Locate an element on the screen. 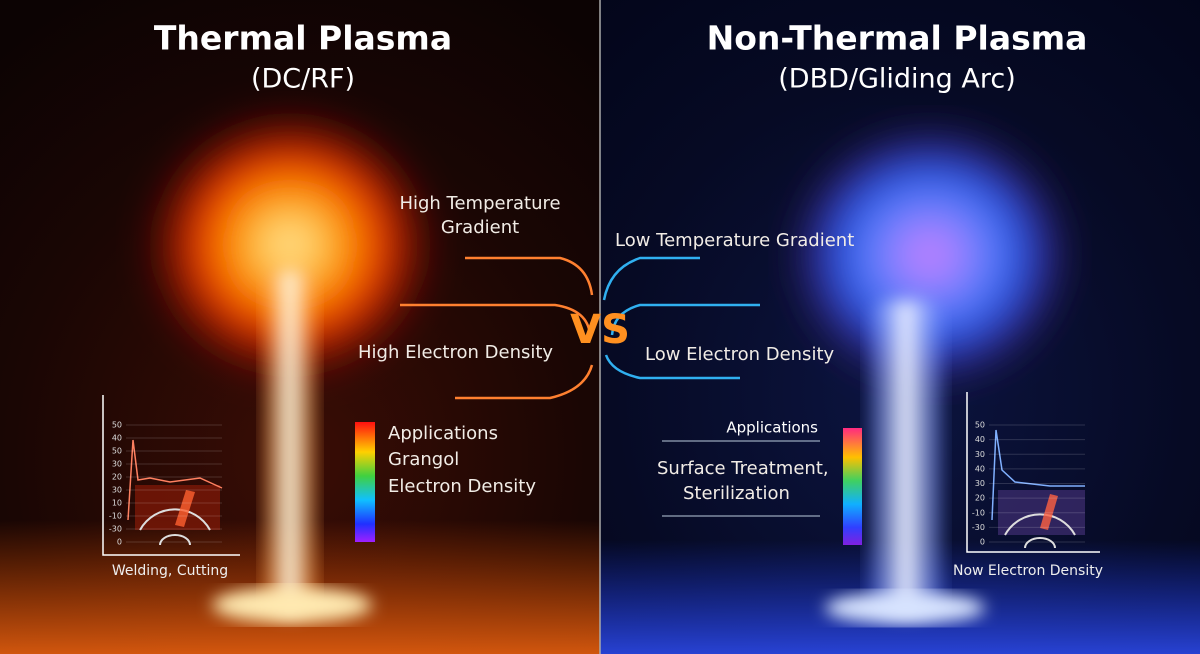  vs-label: VS is located at coordinates (600, 330).